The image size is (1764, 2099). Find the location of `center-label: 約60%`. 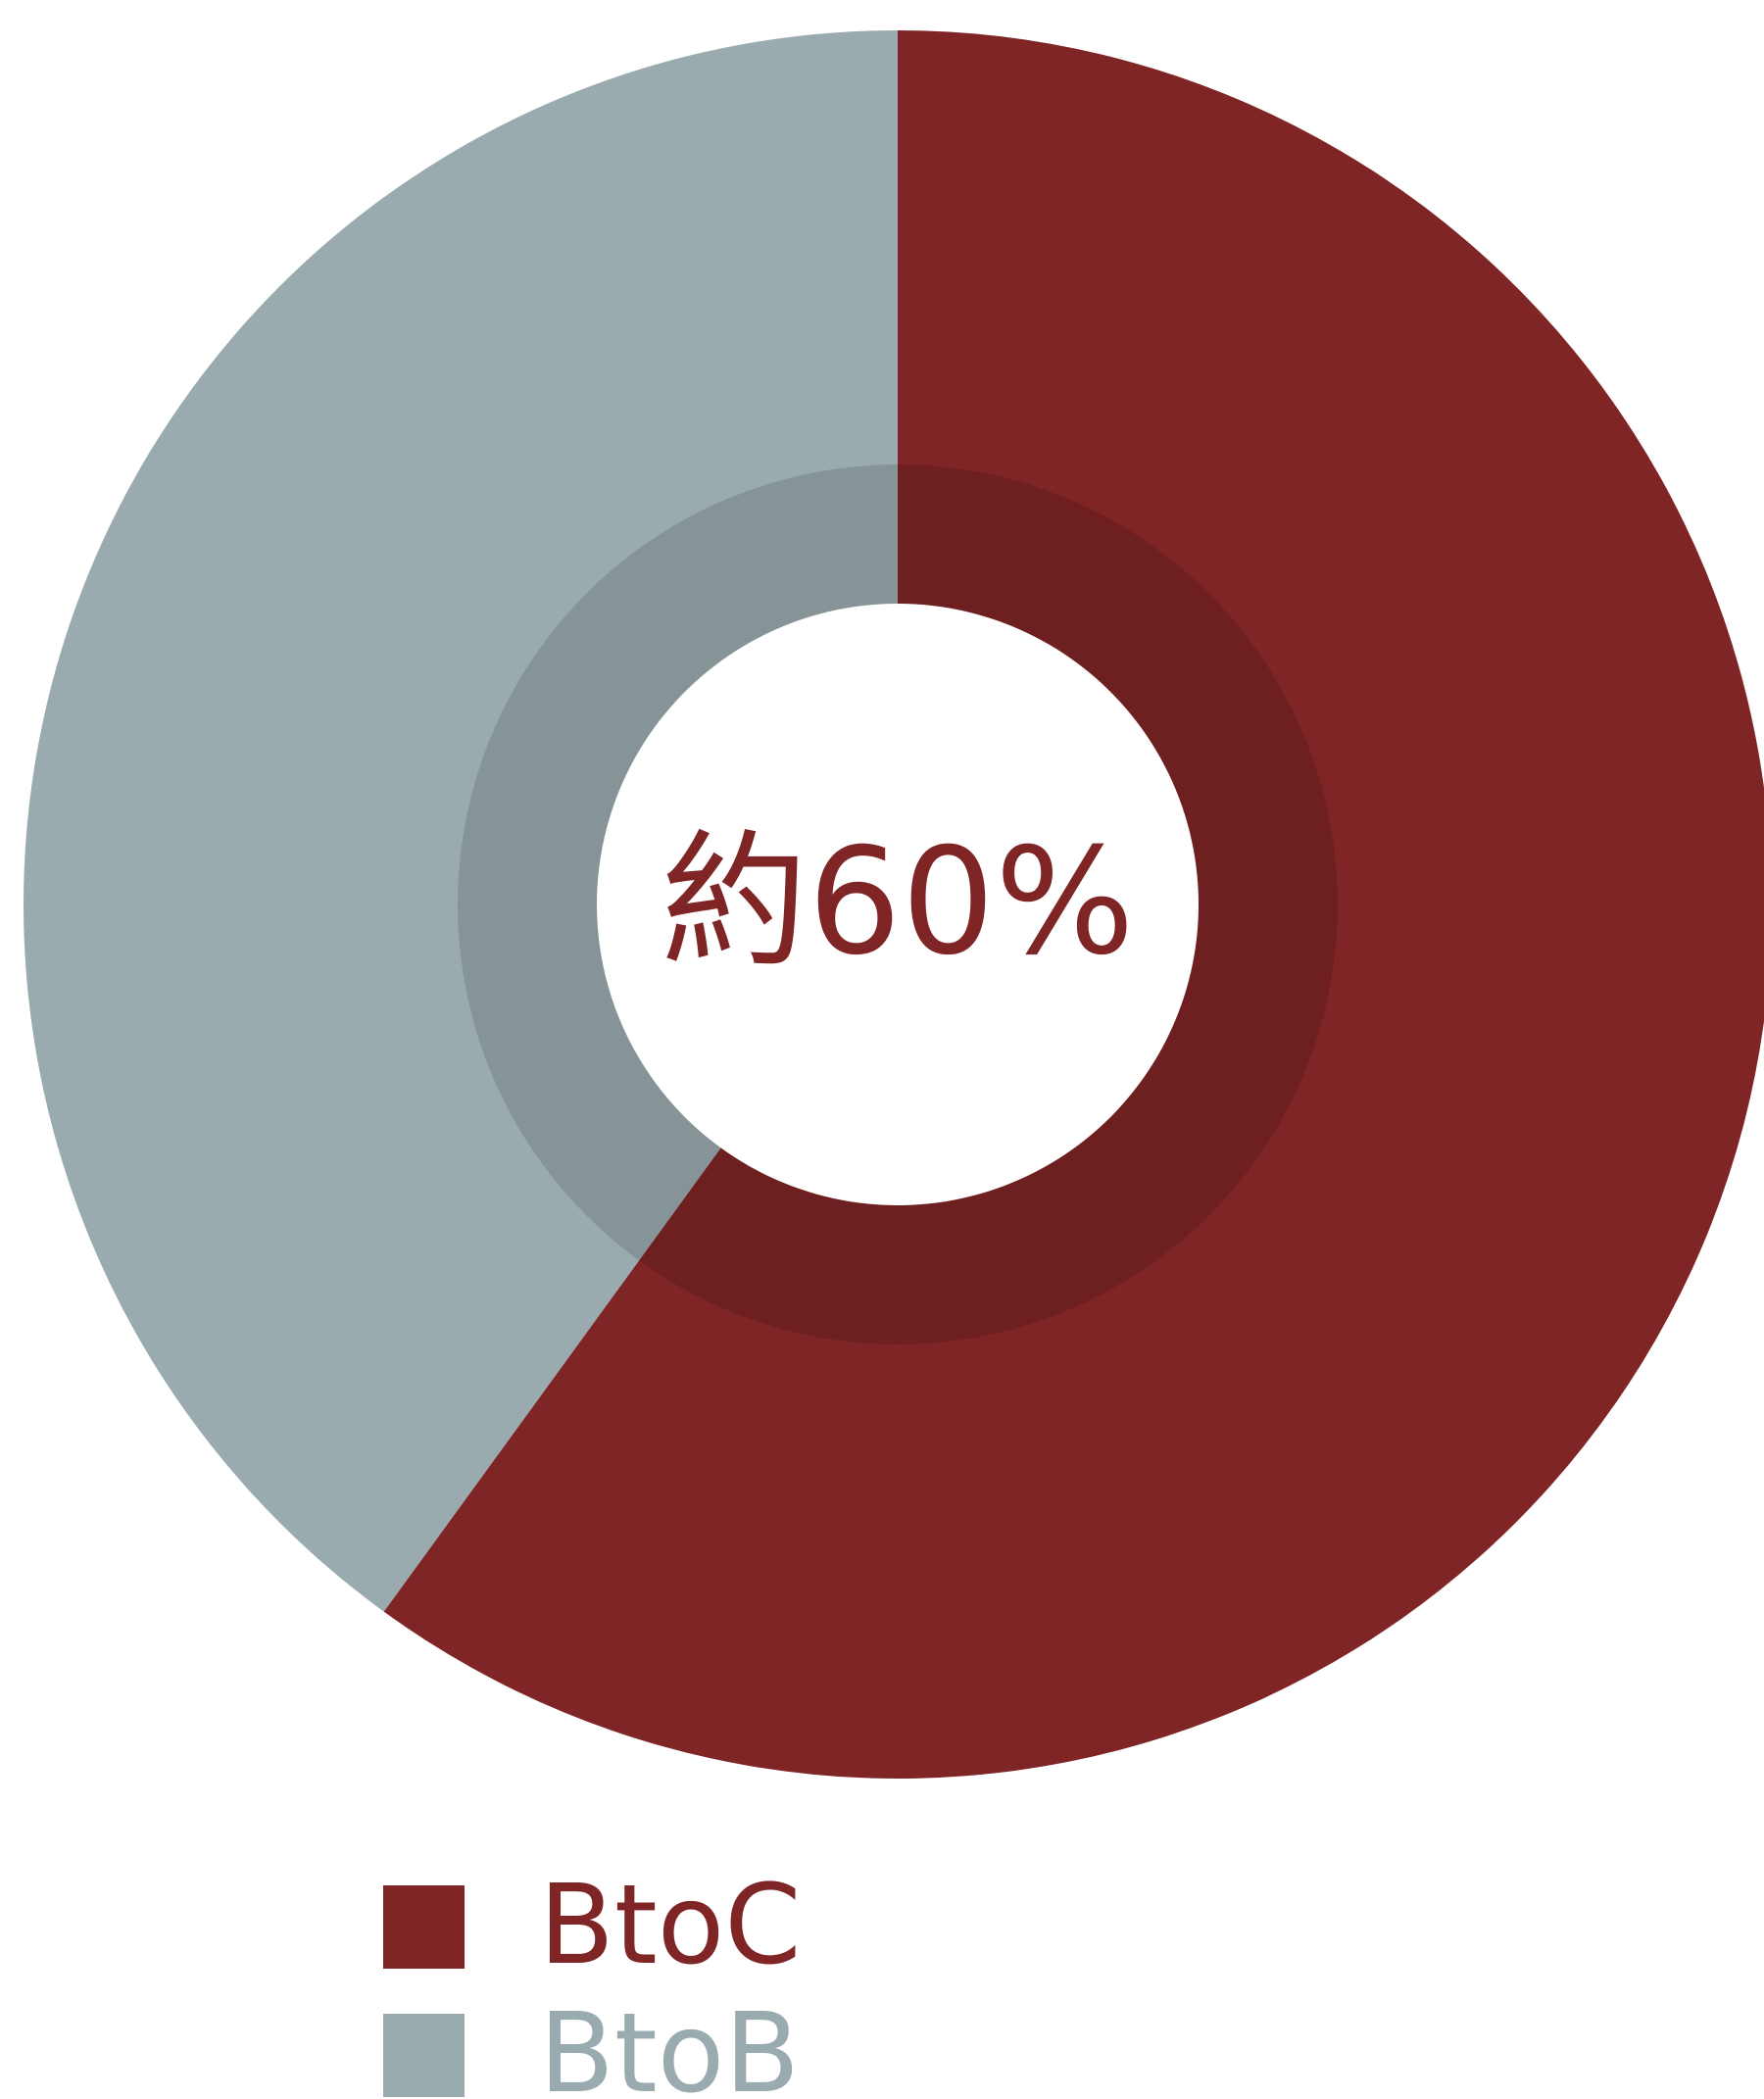

center-label: 約60% is located at coordinates (897, 902).